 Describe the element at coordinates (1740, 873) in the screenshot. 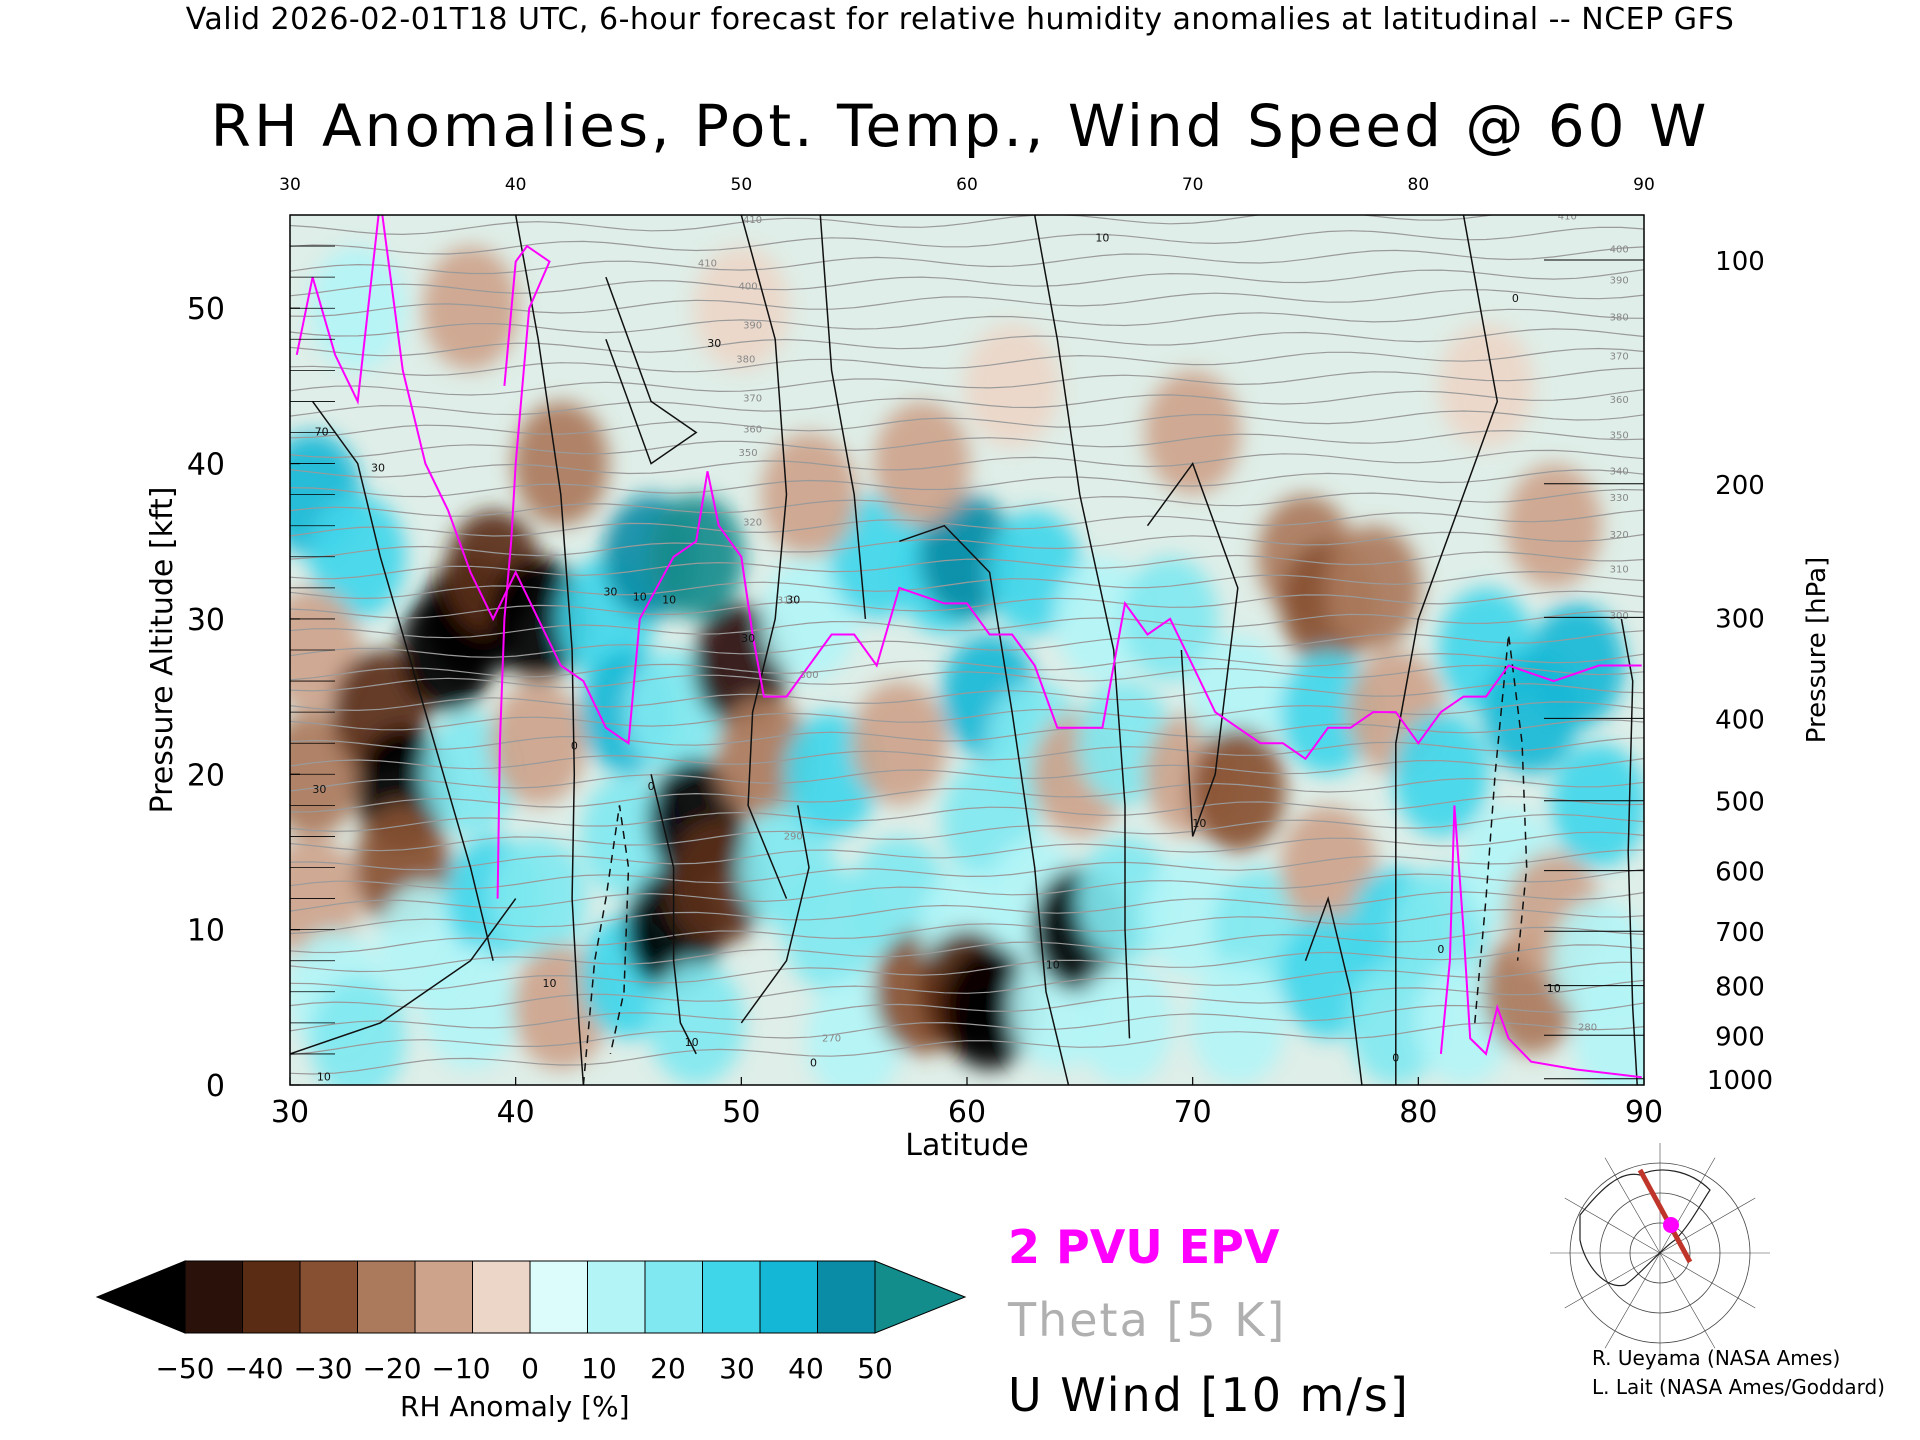

I see `pressure-tick-label: 600` at that location.